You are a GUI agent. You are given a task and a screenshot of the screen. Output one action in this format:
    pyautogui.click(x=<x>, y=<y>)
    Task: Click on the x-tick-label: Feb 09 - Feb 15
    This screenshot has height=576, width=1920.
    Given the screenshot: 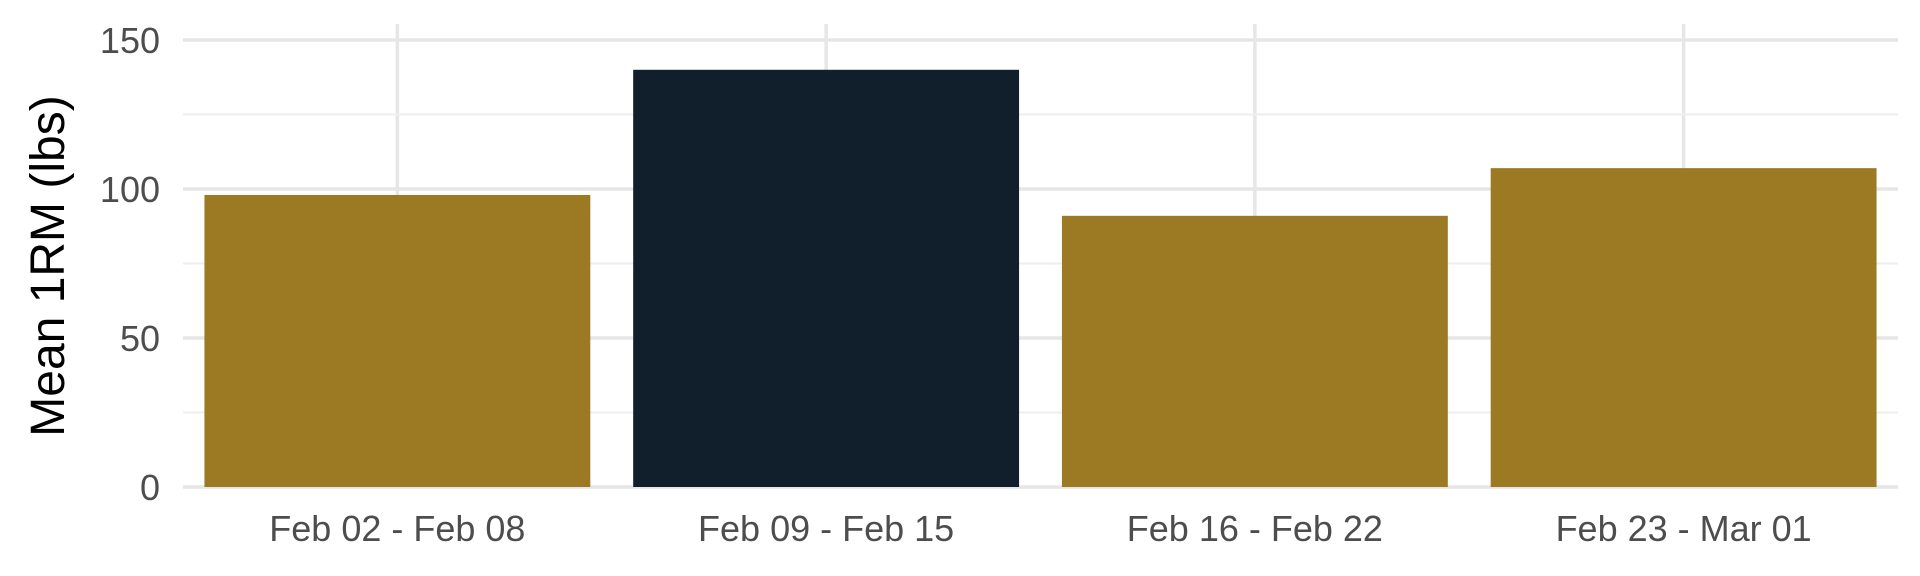 What is the action you would take?
    pyautogui.click(x=826, y=528)
    